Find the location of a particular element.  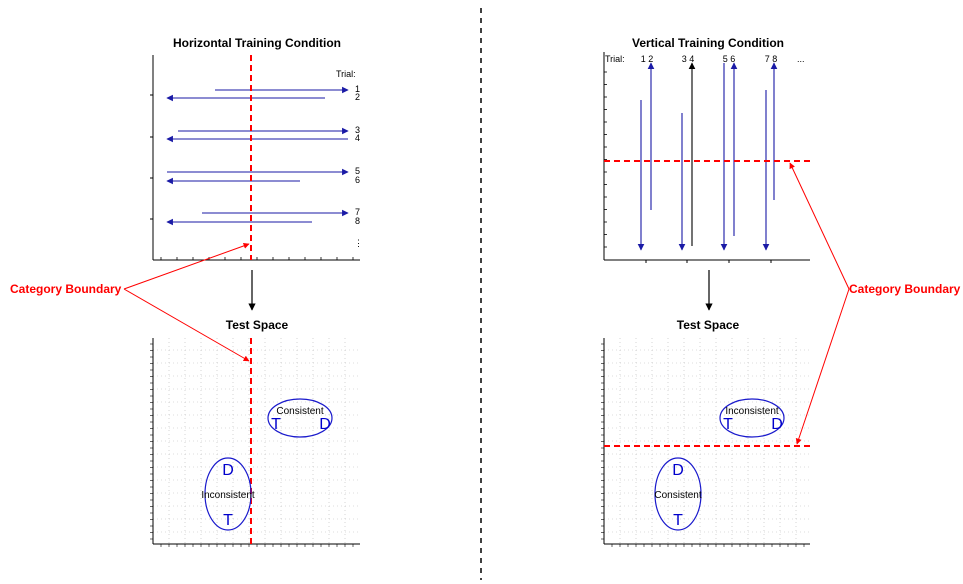

right-category-boundary-label: Category Boundary is located at coordinates (905, 289).